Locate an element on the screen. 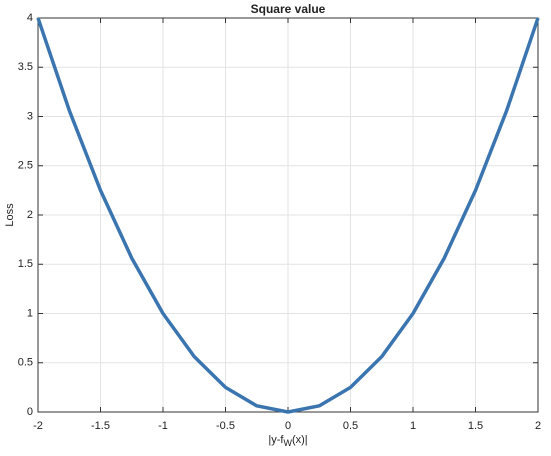 The image size is (551, 456). x-axis-label: |y-fW(x)| is located at coordinates (287, 441).